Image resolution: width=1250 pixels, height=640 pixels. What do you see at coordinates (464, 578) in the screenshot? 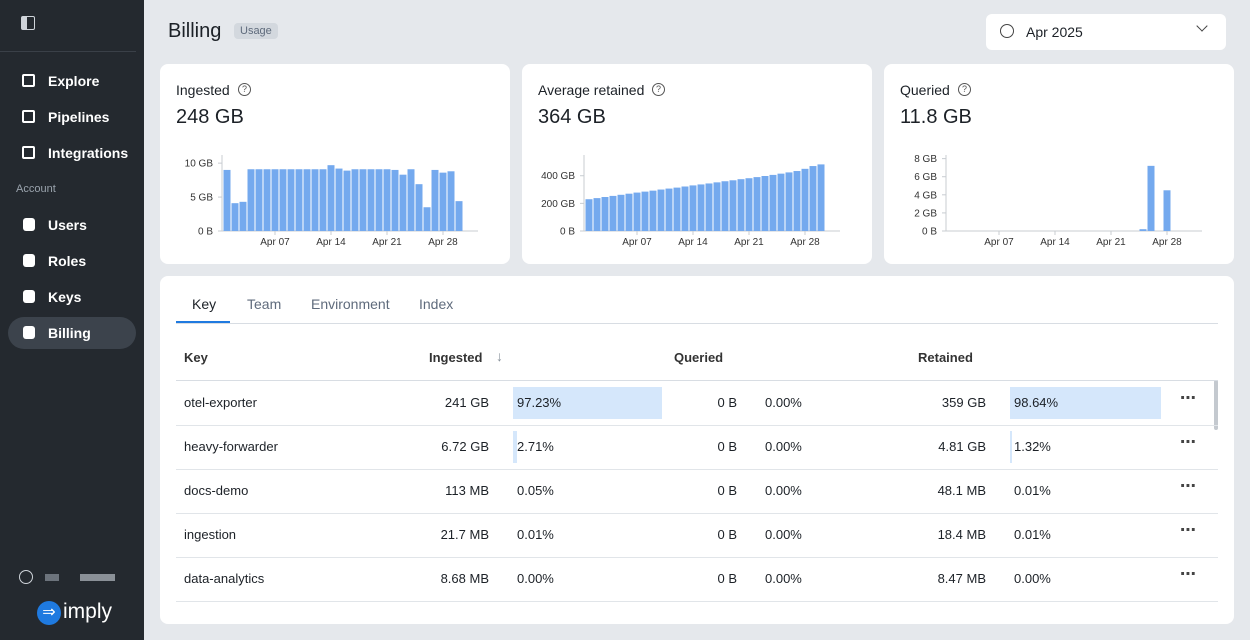
I see `ingested: 8.68 MB` at bounding box center [464, 578].